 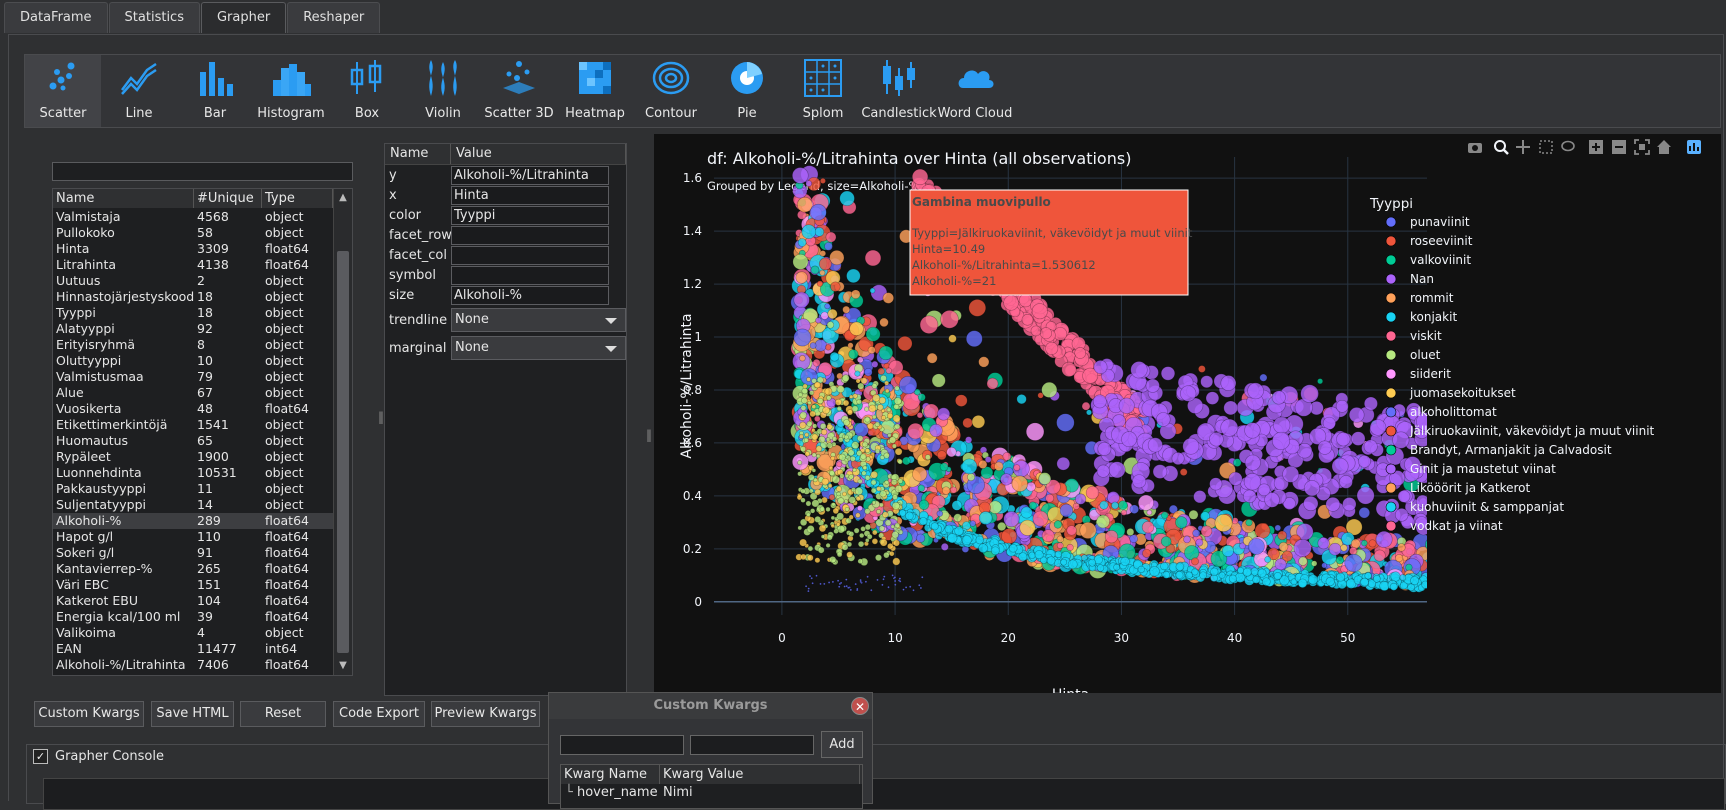 I want to click on table-row: Oluttyyppi 10 object, so click(x=193, y=361).